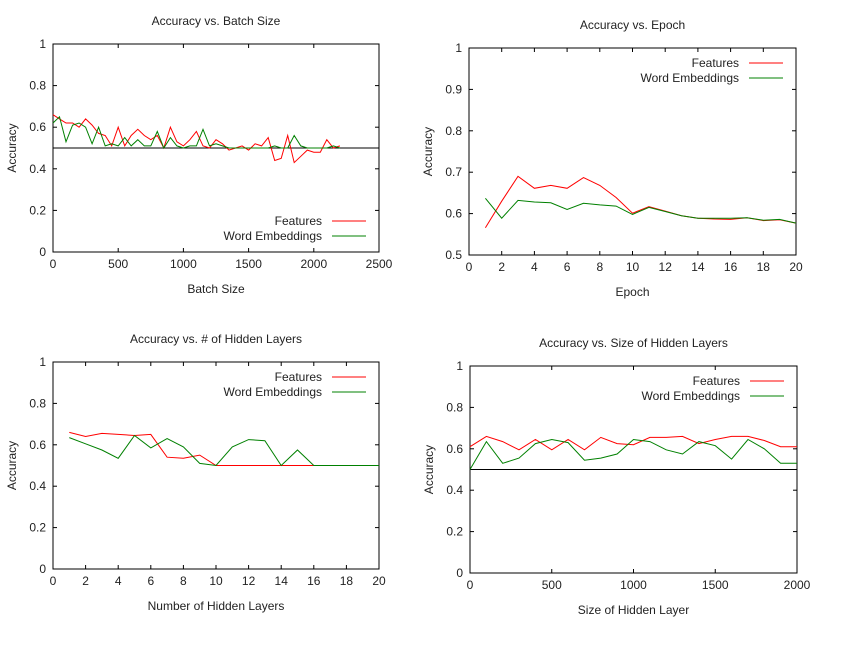 The width and height of the screenshot is (849, 654). Describe the element at coordinates (632, 292) in the screenshot. I see `x-axis-label: Epoch` at that location.